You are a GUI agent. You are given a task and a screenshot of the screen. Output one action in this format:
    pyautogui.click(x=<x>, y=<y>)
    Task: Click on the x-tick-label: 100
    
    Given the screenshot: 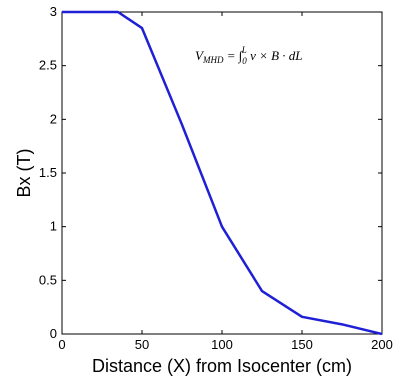 What is the action you would take?
    pyautogui.click(x=222, y=344)
    